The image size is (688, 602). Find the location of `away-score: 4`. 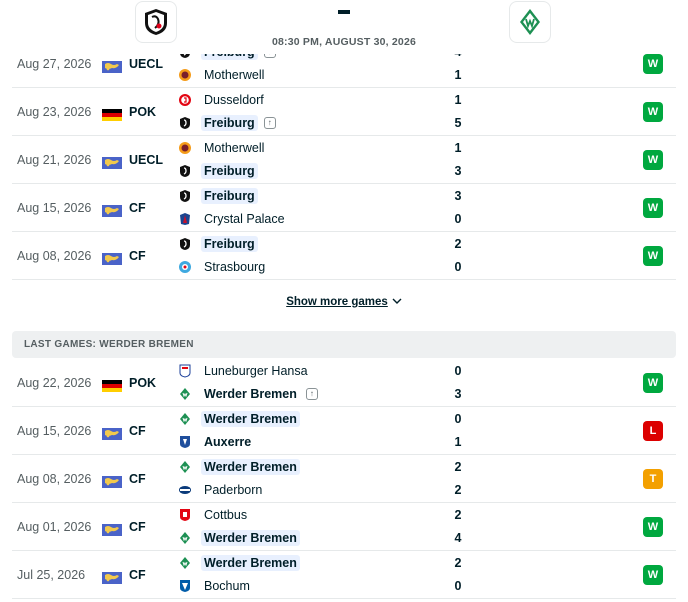

away-score: 4 is located at coordinates (458, 538).